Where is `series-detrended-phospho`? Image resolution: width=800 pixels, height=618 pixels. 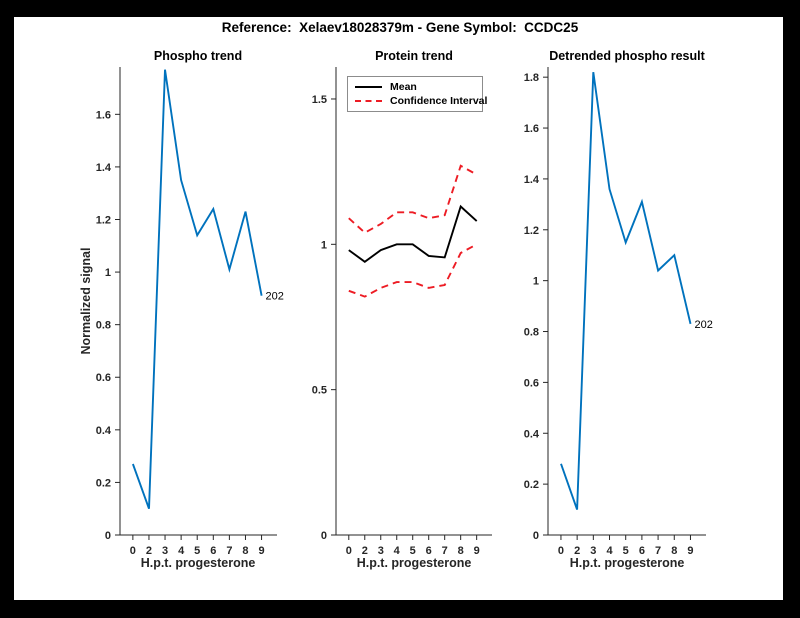
series-detrended-phospho is located at coordinates (626, 290).